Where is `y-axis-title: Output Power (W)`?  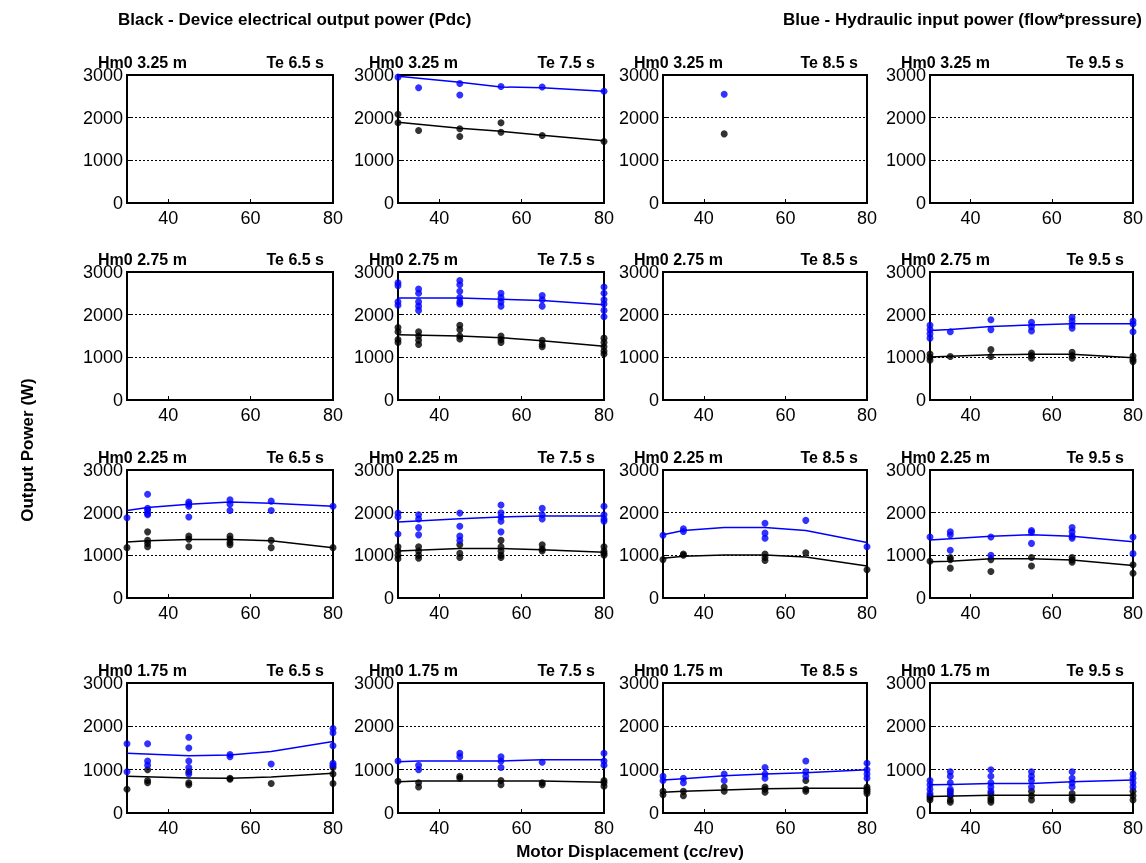 y-axis-title: Output Power (W) is located at coordinates (28, 450).